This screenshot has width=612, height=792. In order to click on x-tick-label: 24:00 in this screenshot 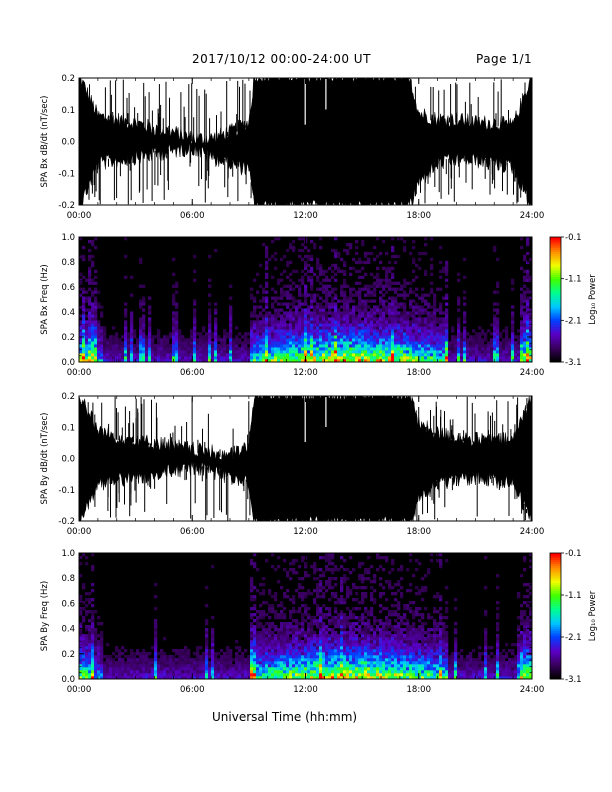, I will do `click(532, 373)`.